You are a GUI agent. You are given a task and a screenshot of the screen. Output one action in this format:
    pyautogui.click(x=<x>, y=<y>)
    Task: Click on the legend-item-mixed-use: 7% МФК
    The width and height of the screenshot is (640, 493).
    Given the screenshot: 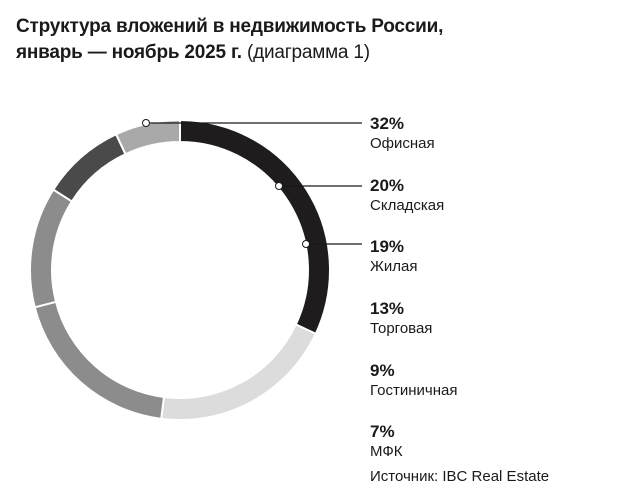 What is the action you would take?
    pyautogui.click(x=500, y=441)
    